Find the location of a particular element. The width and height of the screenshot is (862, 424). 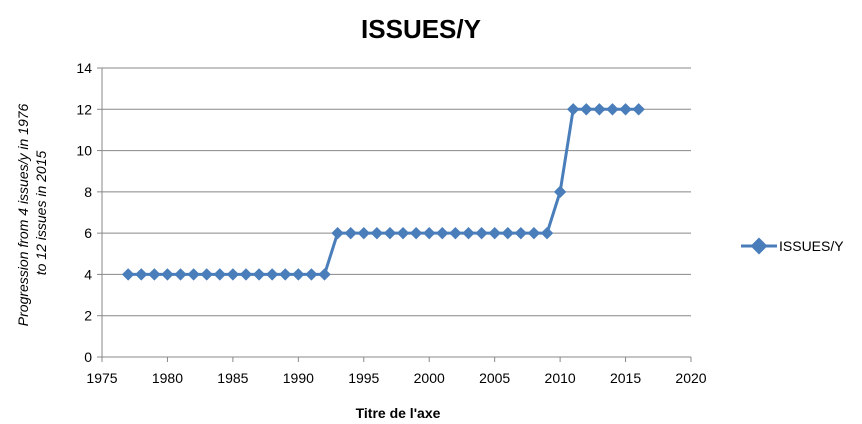

y-tick-label: 14 is located at coordinates (84, 68).